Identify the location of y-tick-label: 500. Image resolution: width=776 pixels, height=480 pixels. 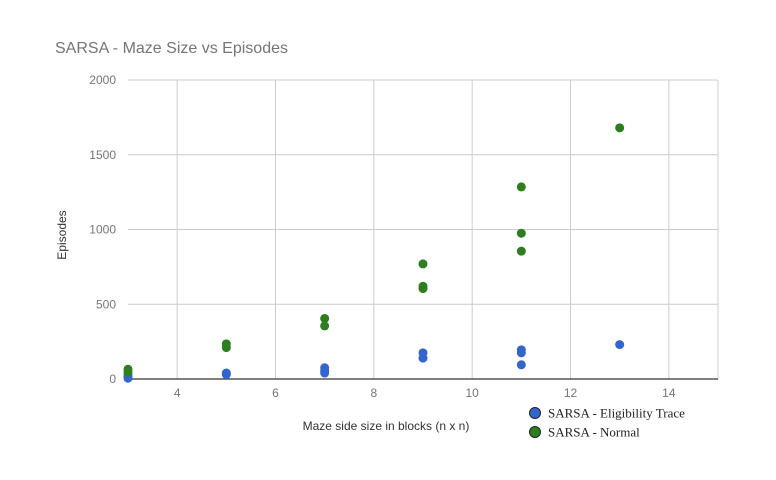
(106, 304).